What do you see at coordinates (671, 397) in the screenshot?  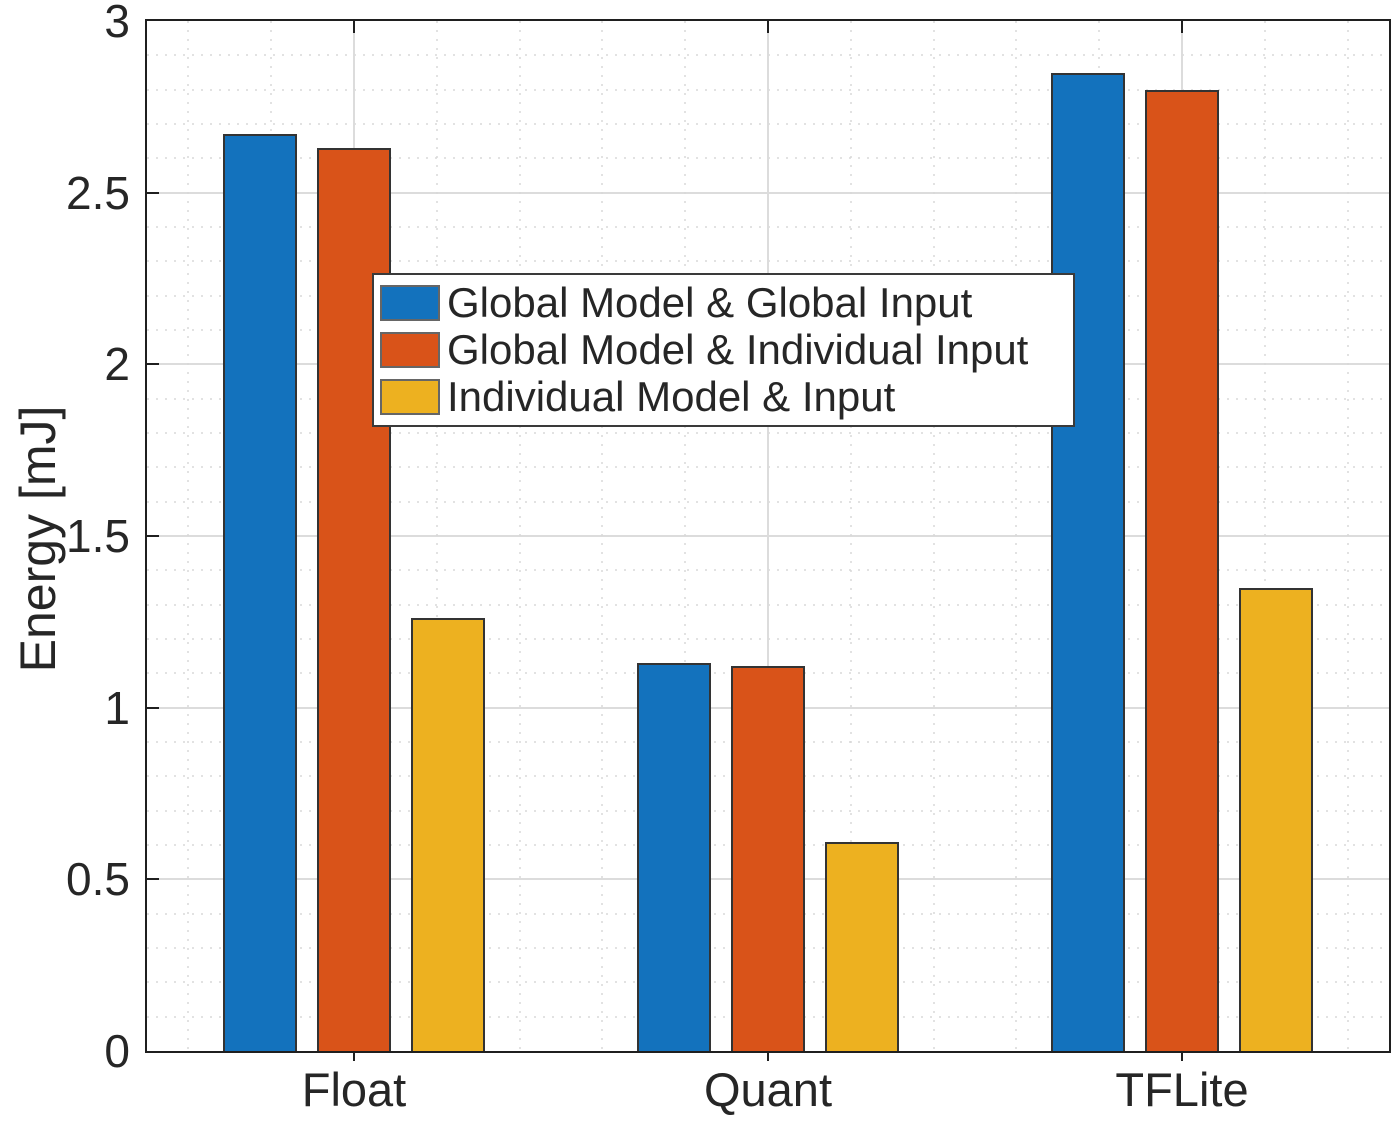 I see `legend-label: Individual Model & Input` at bounding box center [671, 397].